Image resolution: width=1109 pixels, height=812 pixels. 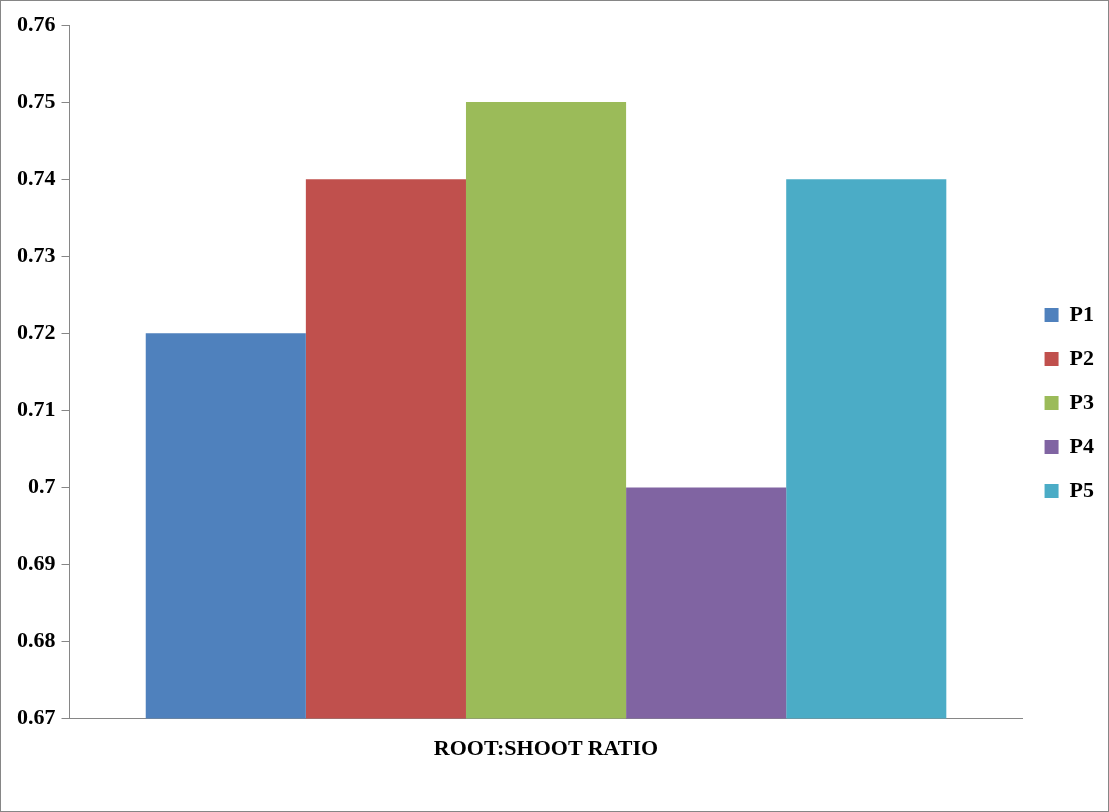 I want to click on legend-label: P1, so click(x=1082, y=313).